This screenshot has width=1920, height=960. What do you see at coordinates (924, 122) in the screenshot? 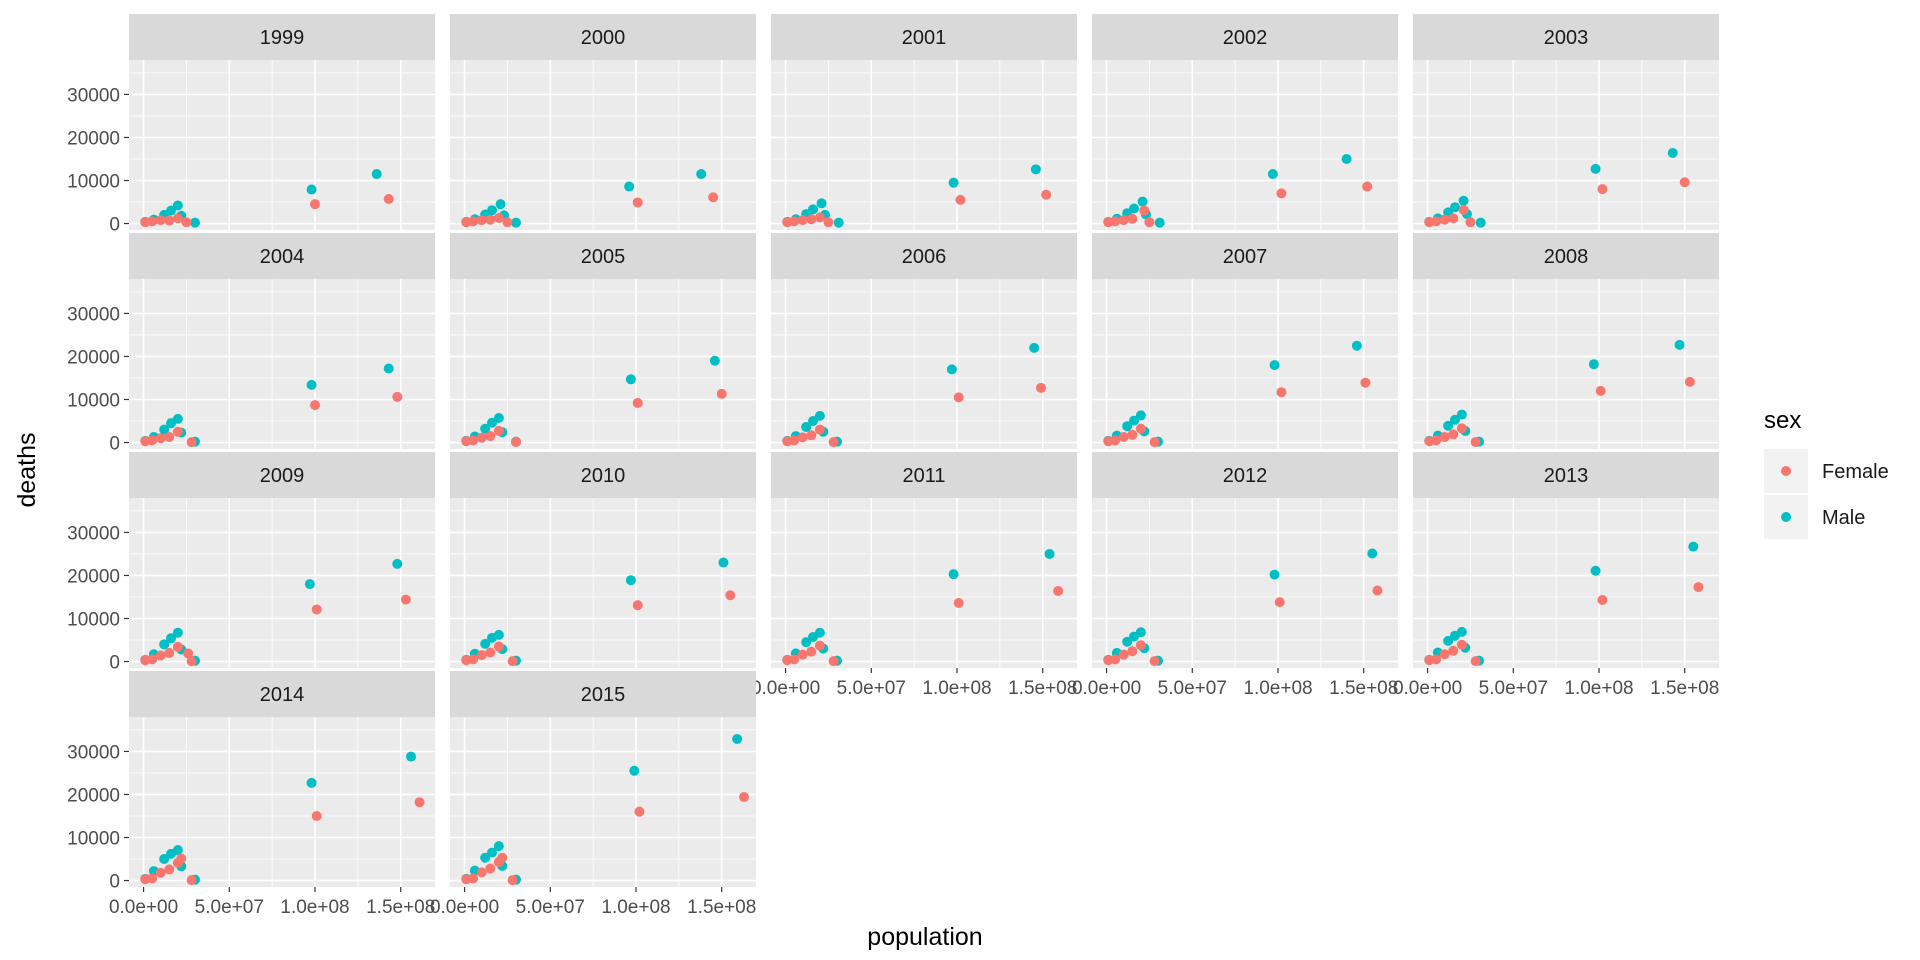
I see `facet-panel-2001: 2001` at bounding box center [924, 122].